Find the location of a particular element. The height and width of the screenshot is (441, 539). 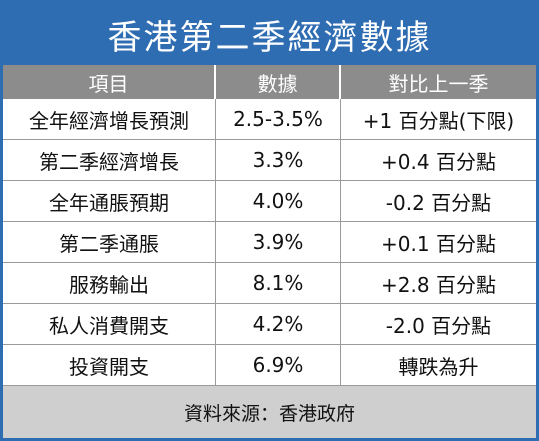

table-row: 投資開支 6.9% 轉跌為升 is located at coordinates (269, 365).